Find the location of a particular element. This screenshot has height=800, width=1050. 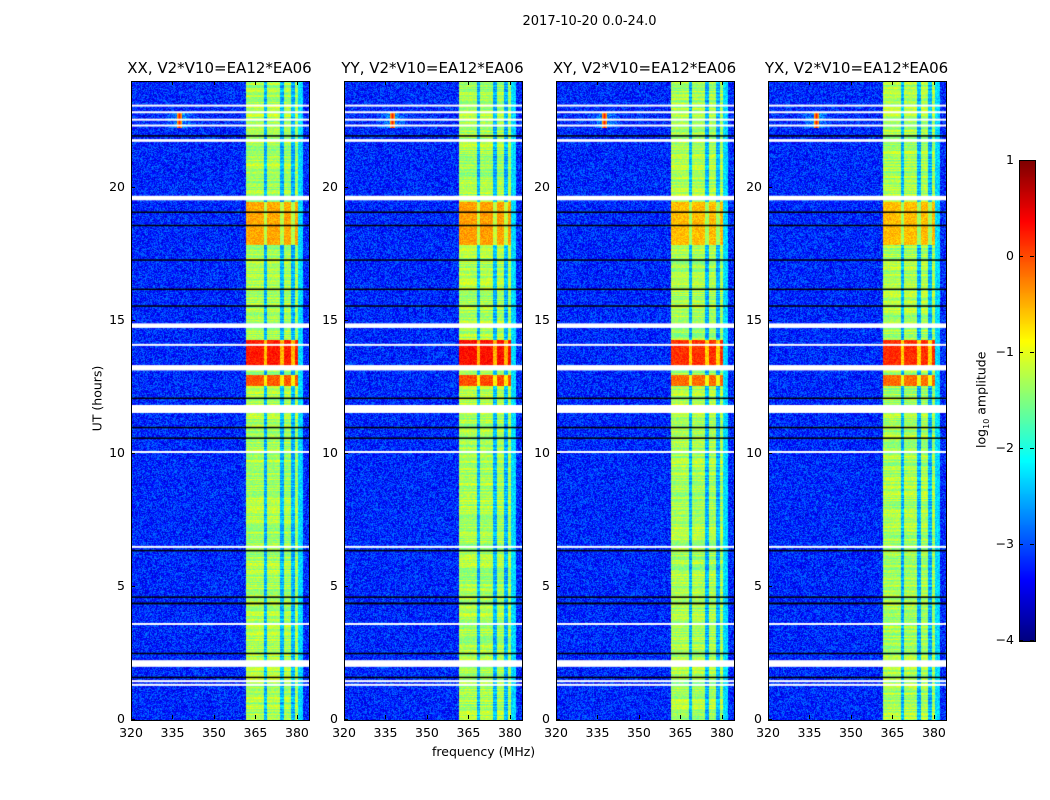

y-axis-label: UT (hours) is located at coordinates (97, 398).